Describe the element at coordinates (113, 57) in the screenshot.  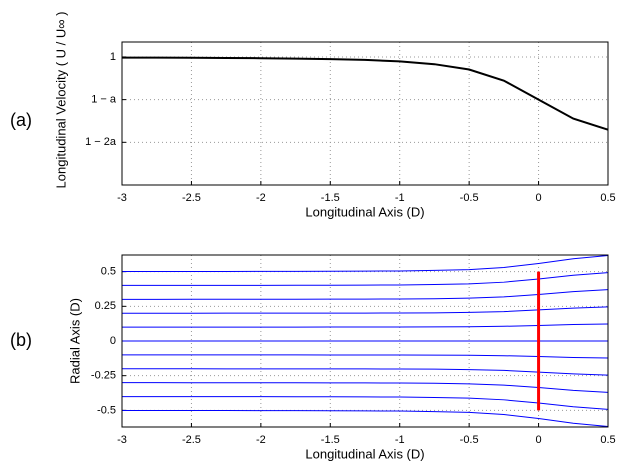
I see `y-tick-label: 1` at that location.